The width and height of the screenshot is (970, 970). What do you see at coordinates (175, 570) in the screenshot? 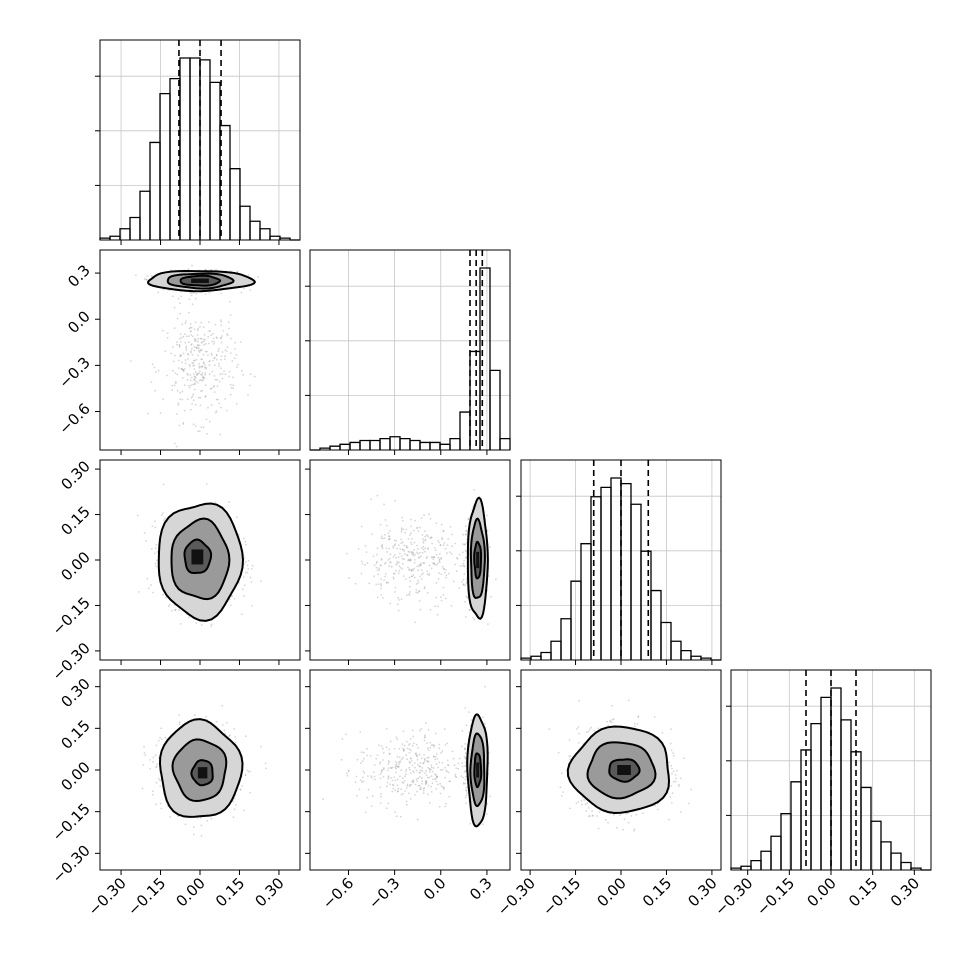
I see `scatter-panel-0-2: −0.30−0.150.000.150.30` at bounding box center [175, 570].